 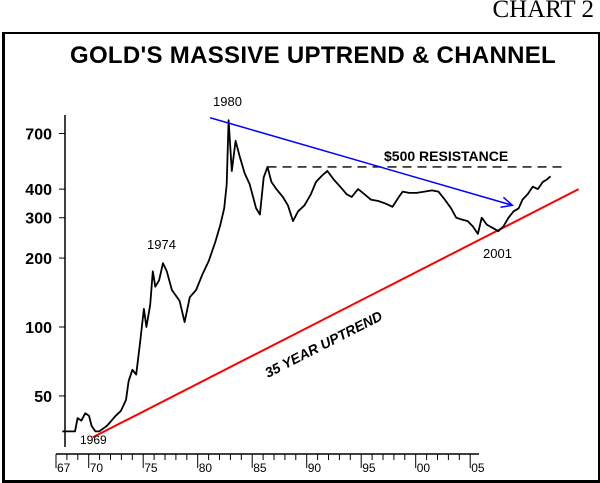 I want to click on downtrend-arrowhead, so click(x=507, y=202).